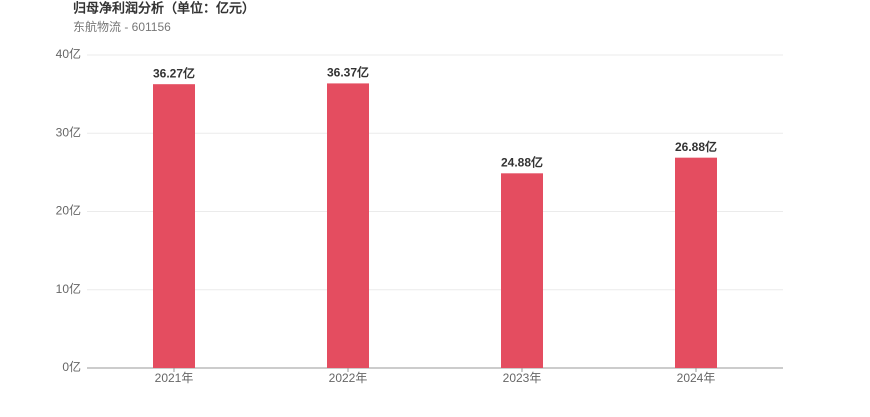  Describe the element at coordinates (522, 161) in the screenshot. I see `data-label: 24.88亿` at that location.